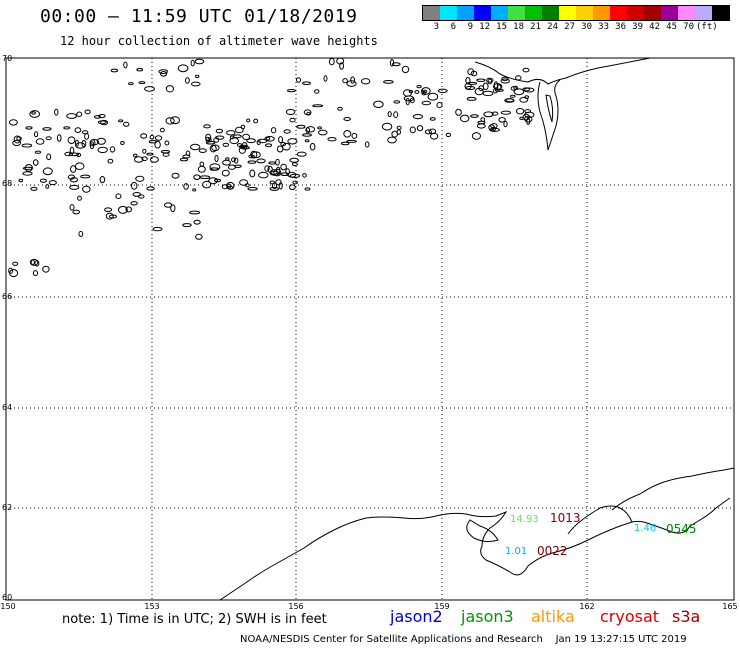  What do you see at coordinates (416, 616) in the screenshot?
I see `satellite-jason2: jason2` at bounding box center [416, 616].